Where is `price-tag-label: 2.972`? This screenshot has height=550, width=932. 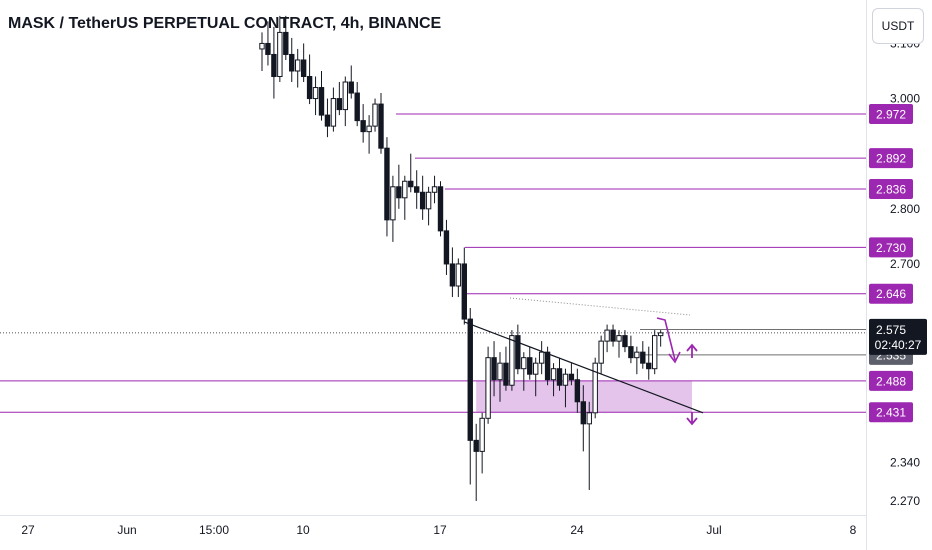
price-tag-label: 2.972 is located at coordinates (891, 115).